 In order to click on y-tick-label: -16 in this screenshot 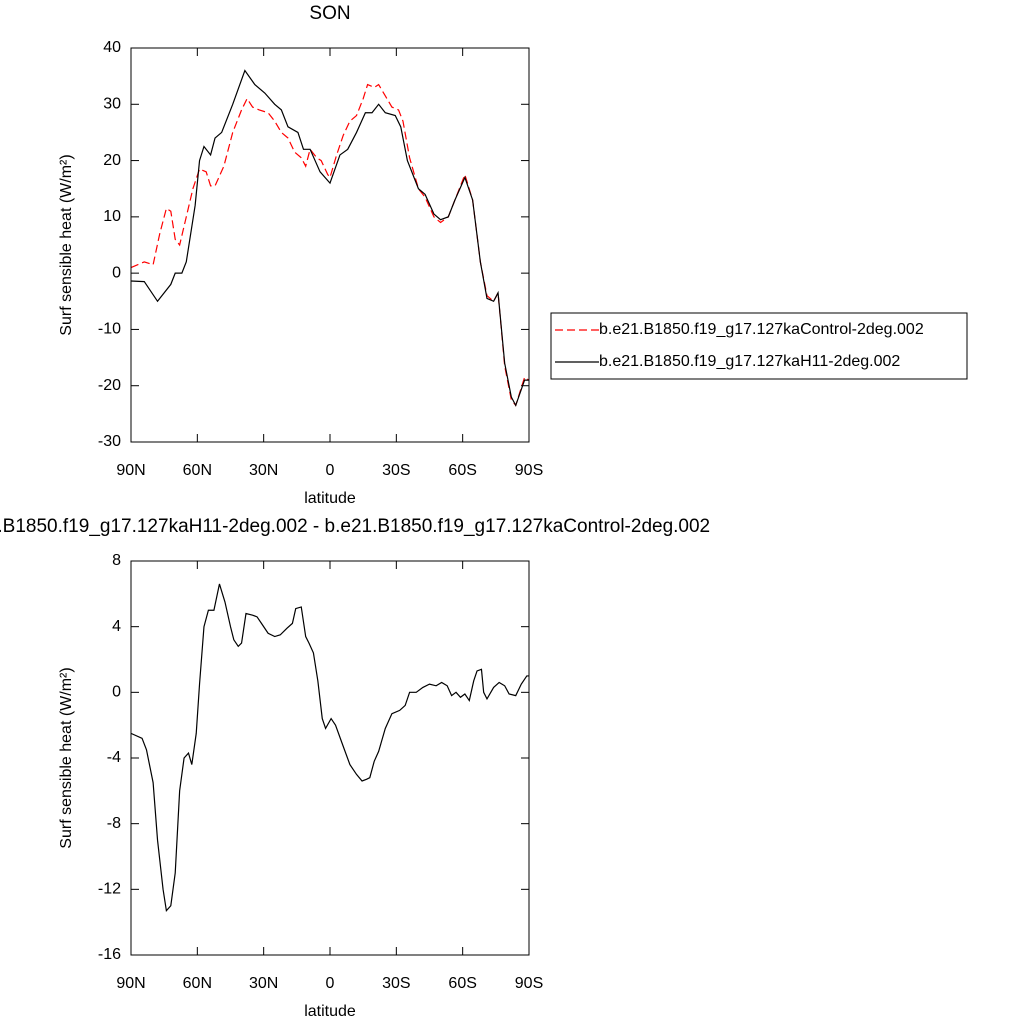, I will do `click(109, 954)`.